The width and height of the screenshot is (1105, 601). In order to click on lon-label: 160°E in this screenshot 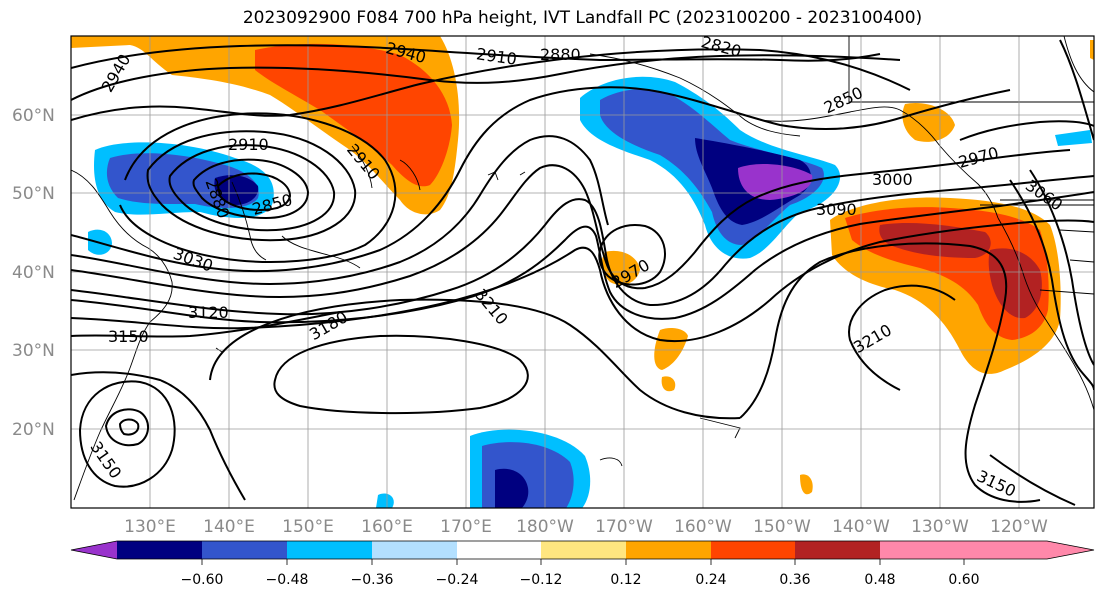, I will do `click(387, 527)`.